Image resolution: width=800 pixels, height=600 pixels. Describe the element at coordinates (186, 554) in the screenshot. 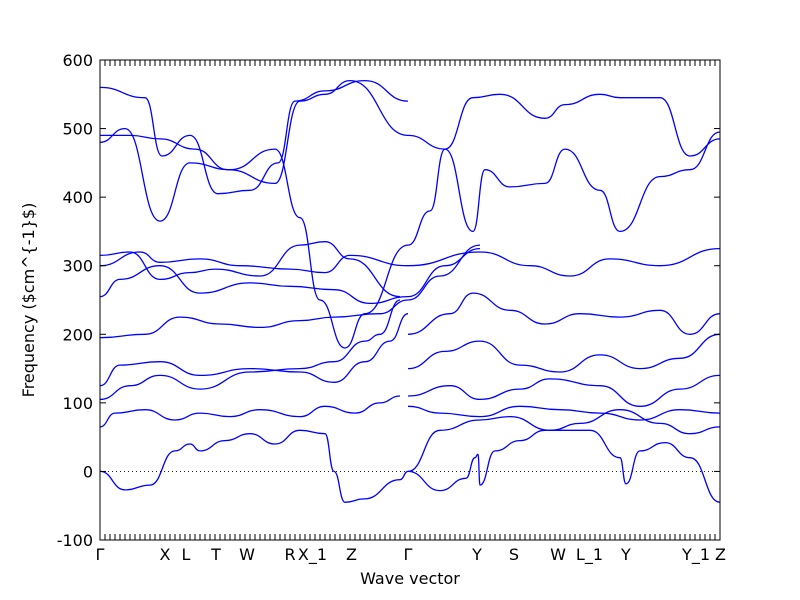

I see `x-tick-label: L` at that location.